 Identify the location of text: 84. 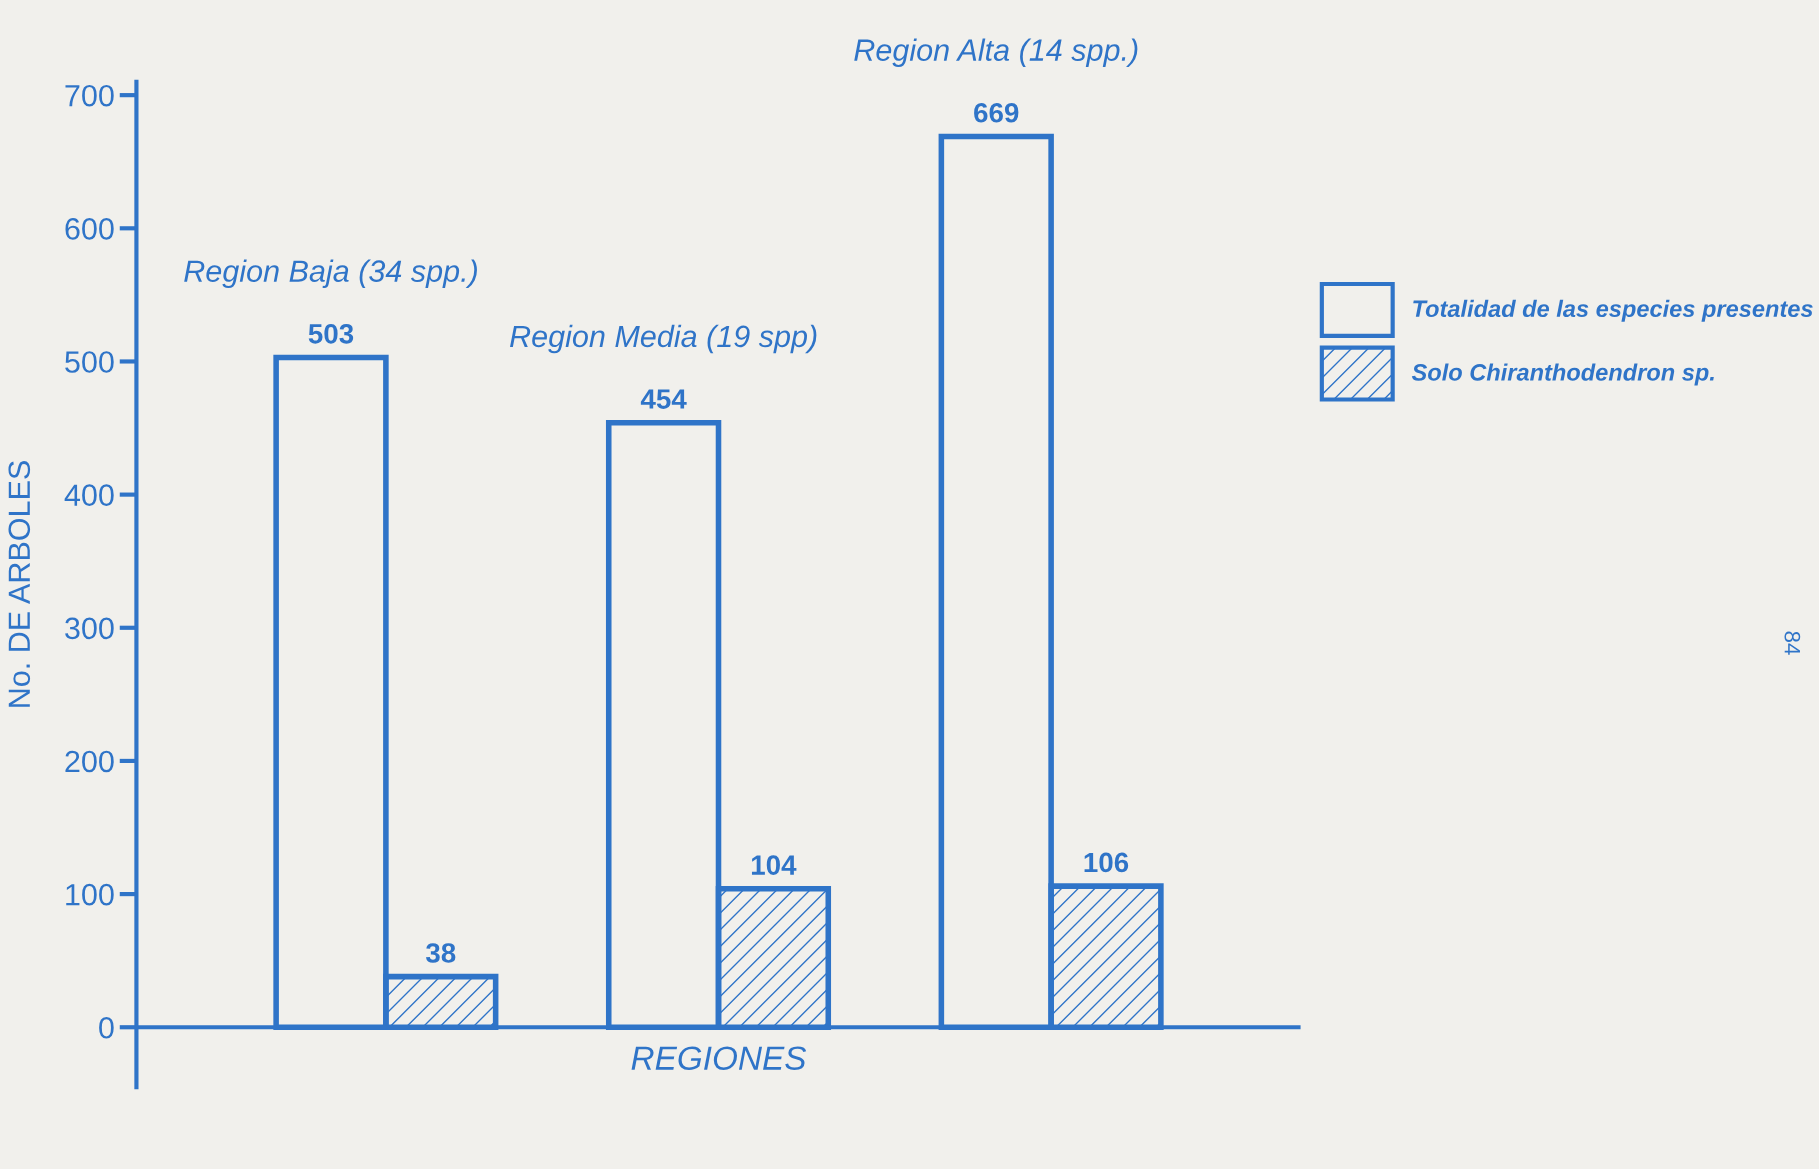
(1792, 643).